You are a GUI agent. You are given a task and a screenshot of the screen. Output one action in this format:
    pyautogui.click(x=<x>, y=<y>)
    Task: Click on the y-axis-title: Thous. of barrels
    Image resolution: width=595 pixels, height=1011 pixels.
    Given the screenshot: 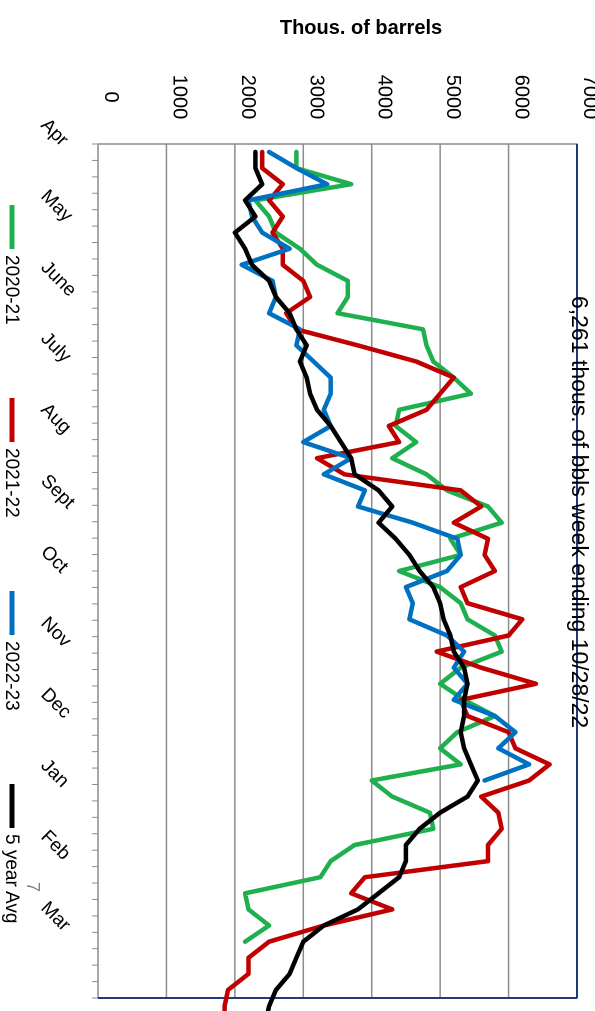 What is the action you would take?
    pyautogui.click(x=361, y=28)
    